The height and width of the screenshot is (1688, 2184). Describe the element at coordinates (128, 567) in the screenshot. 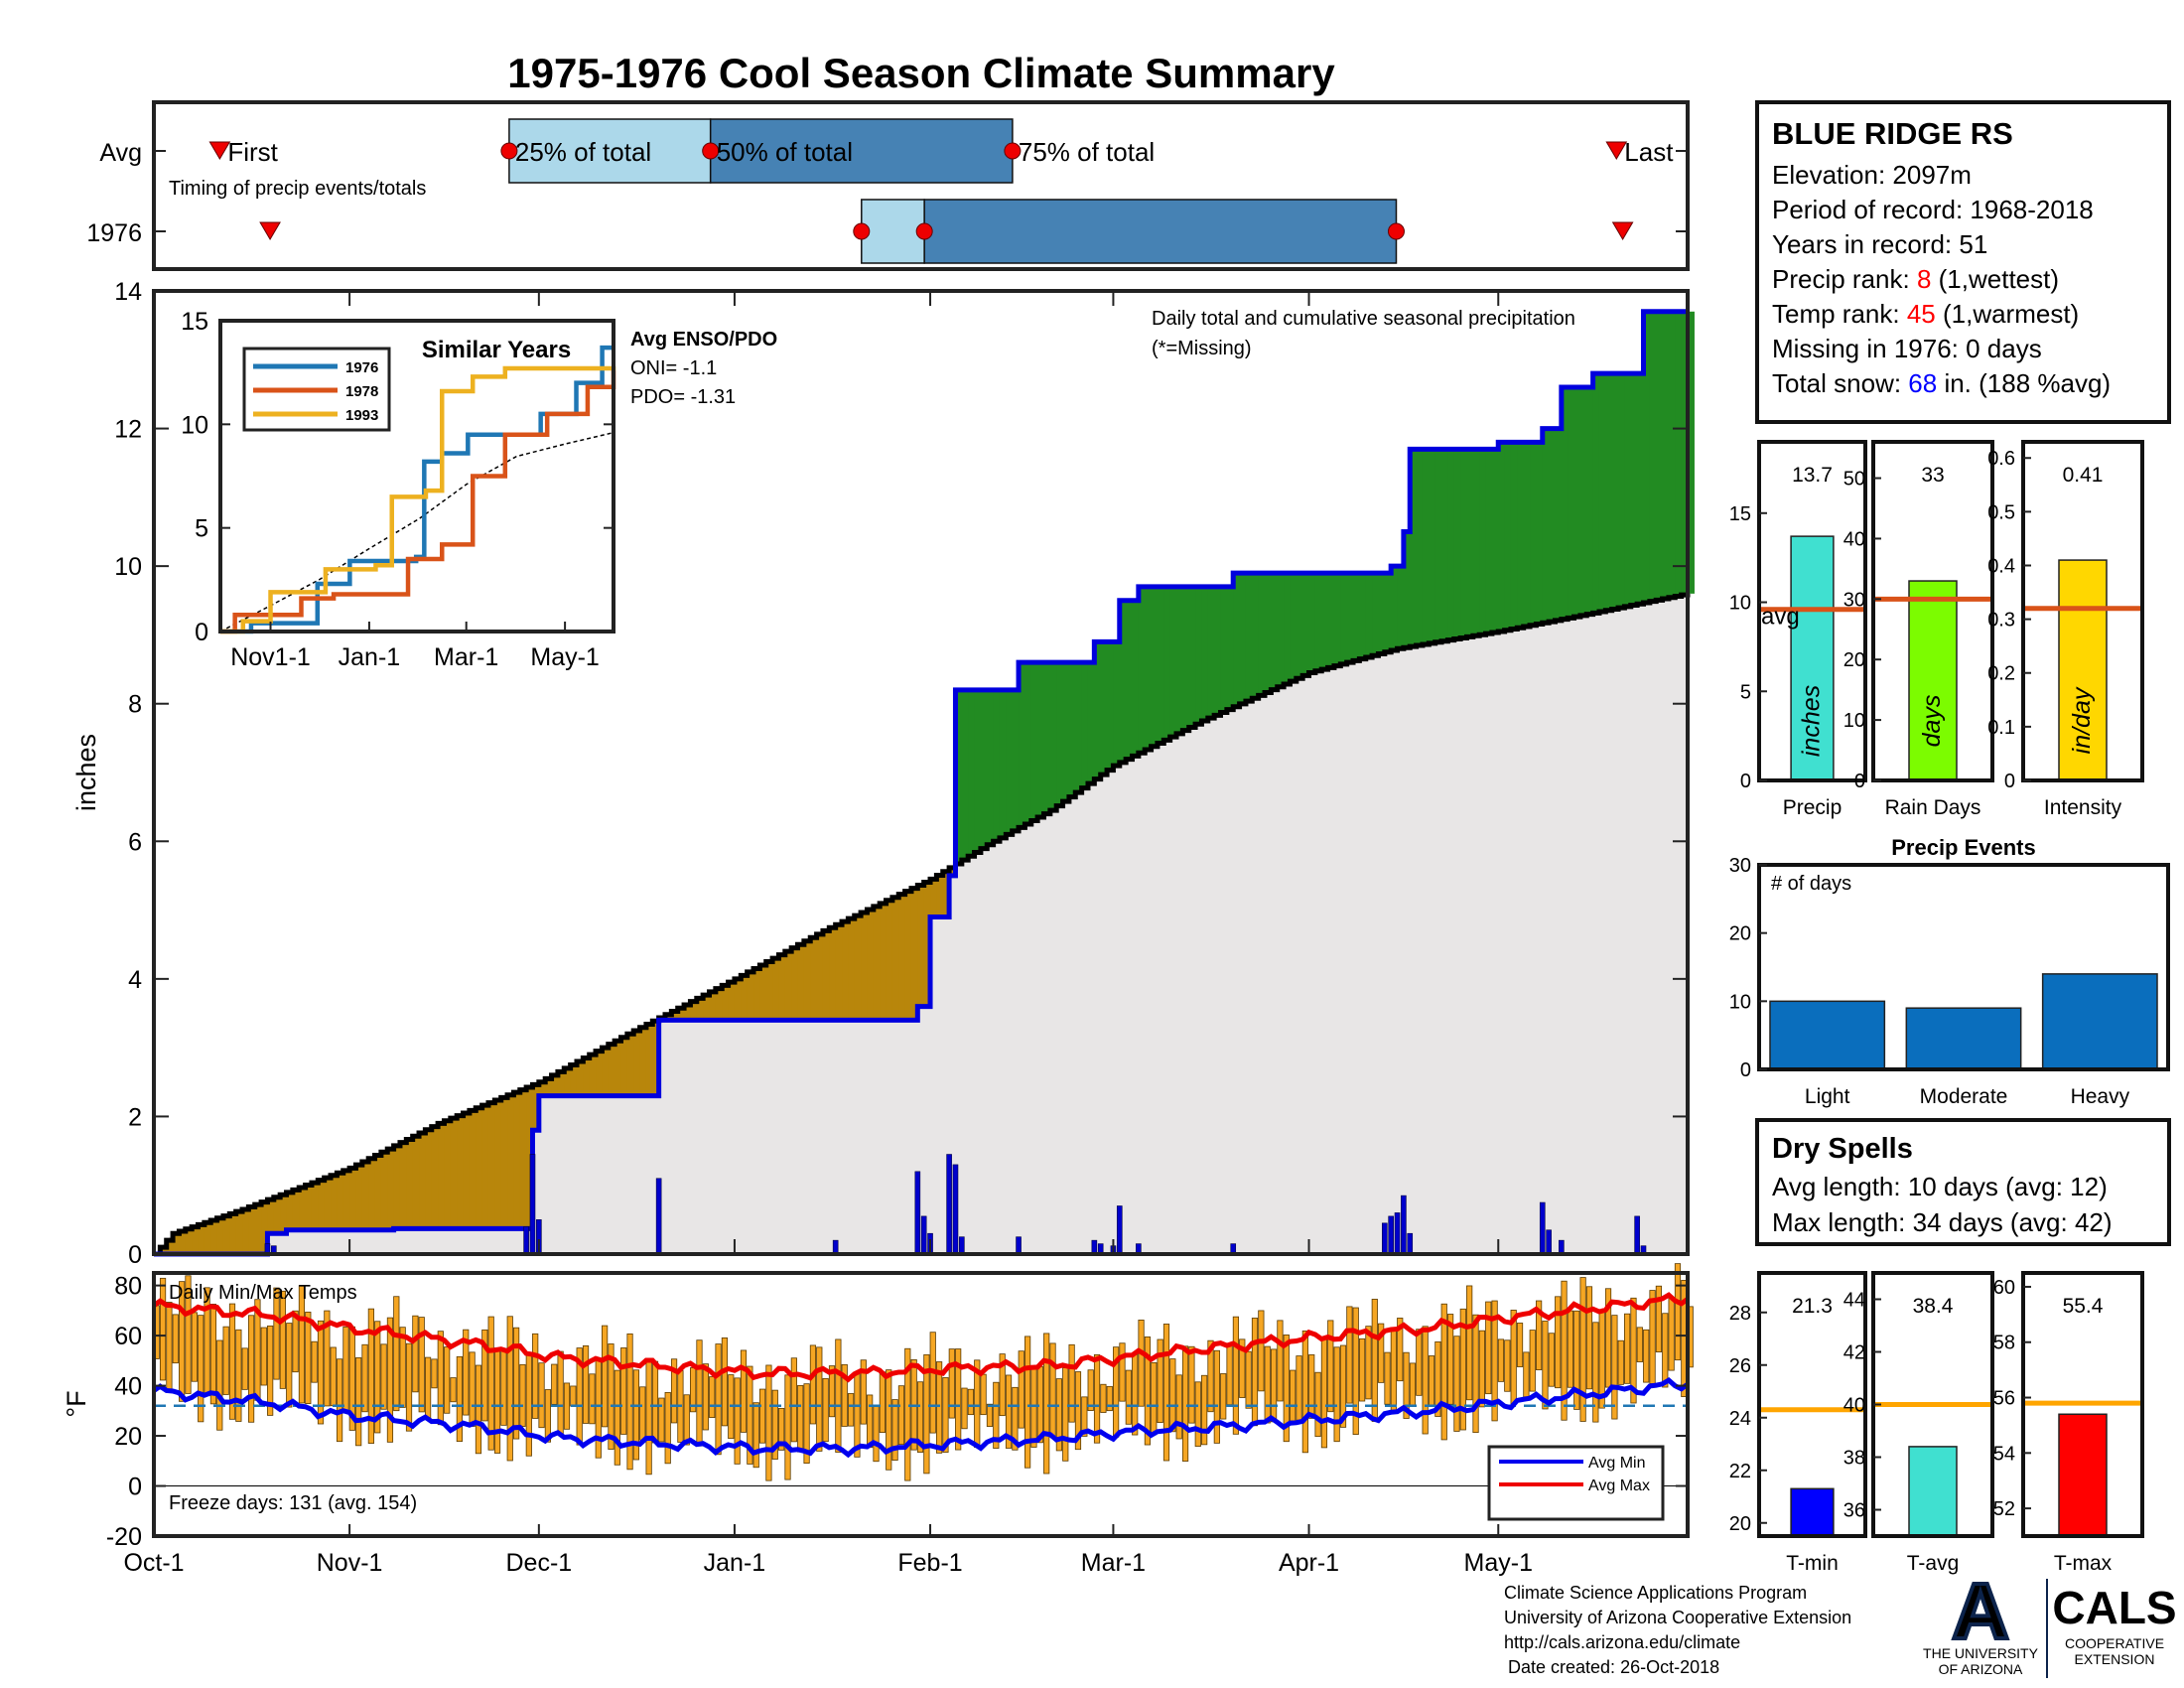

I see `precip-ytick-label: 10` at that location.